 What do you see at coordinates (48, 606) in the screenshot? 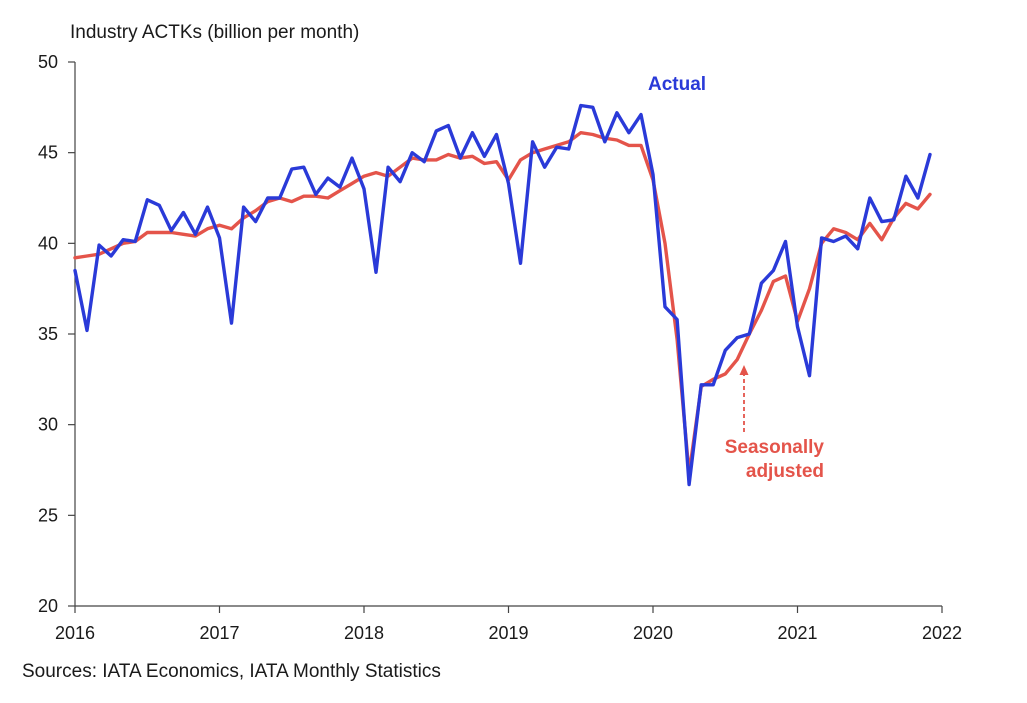
I see `y-tick-label: 20` at bounding box center [48, 606].